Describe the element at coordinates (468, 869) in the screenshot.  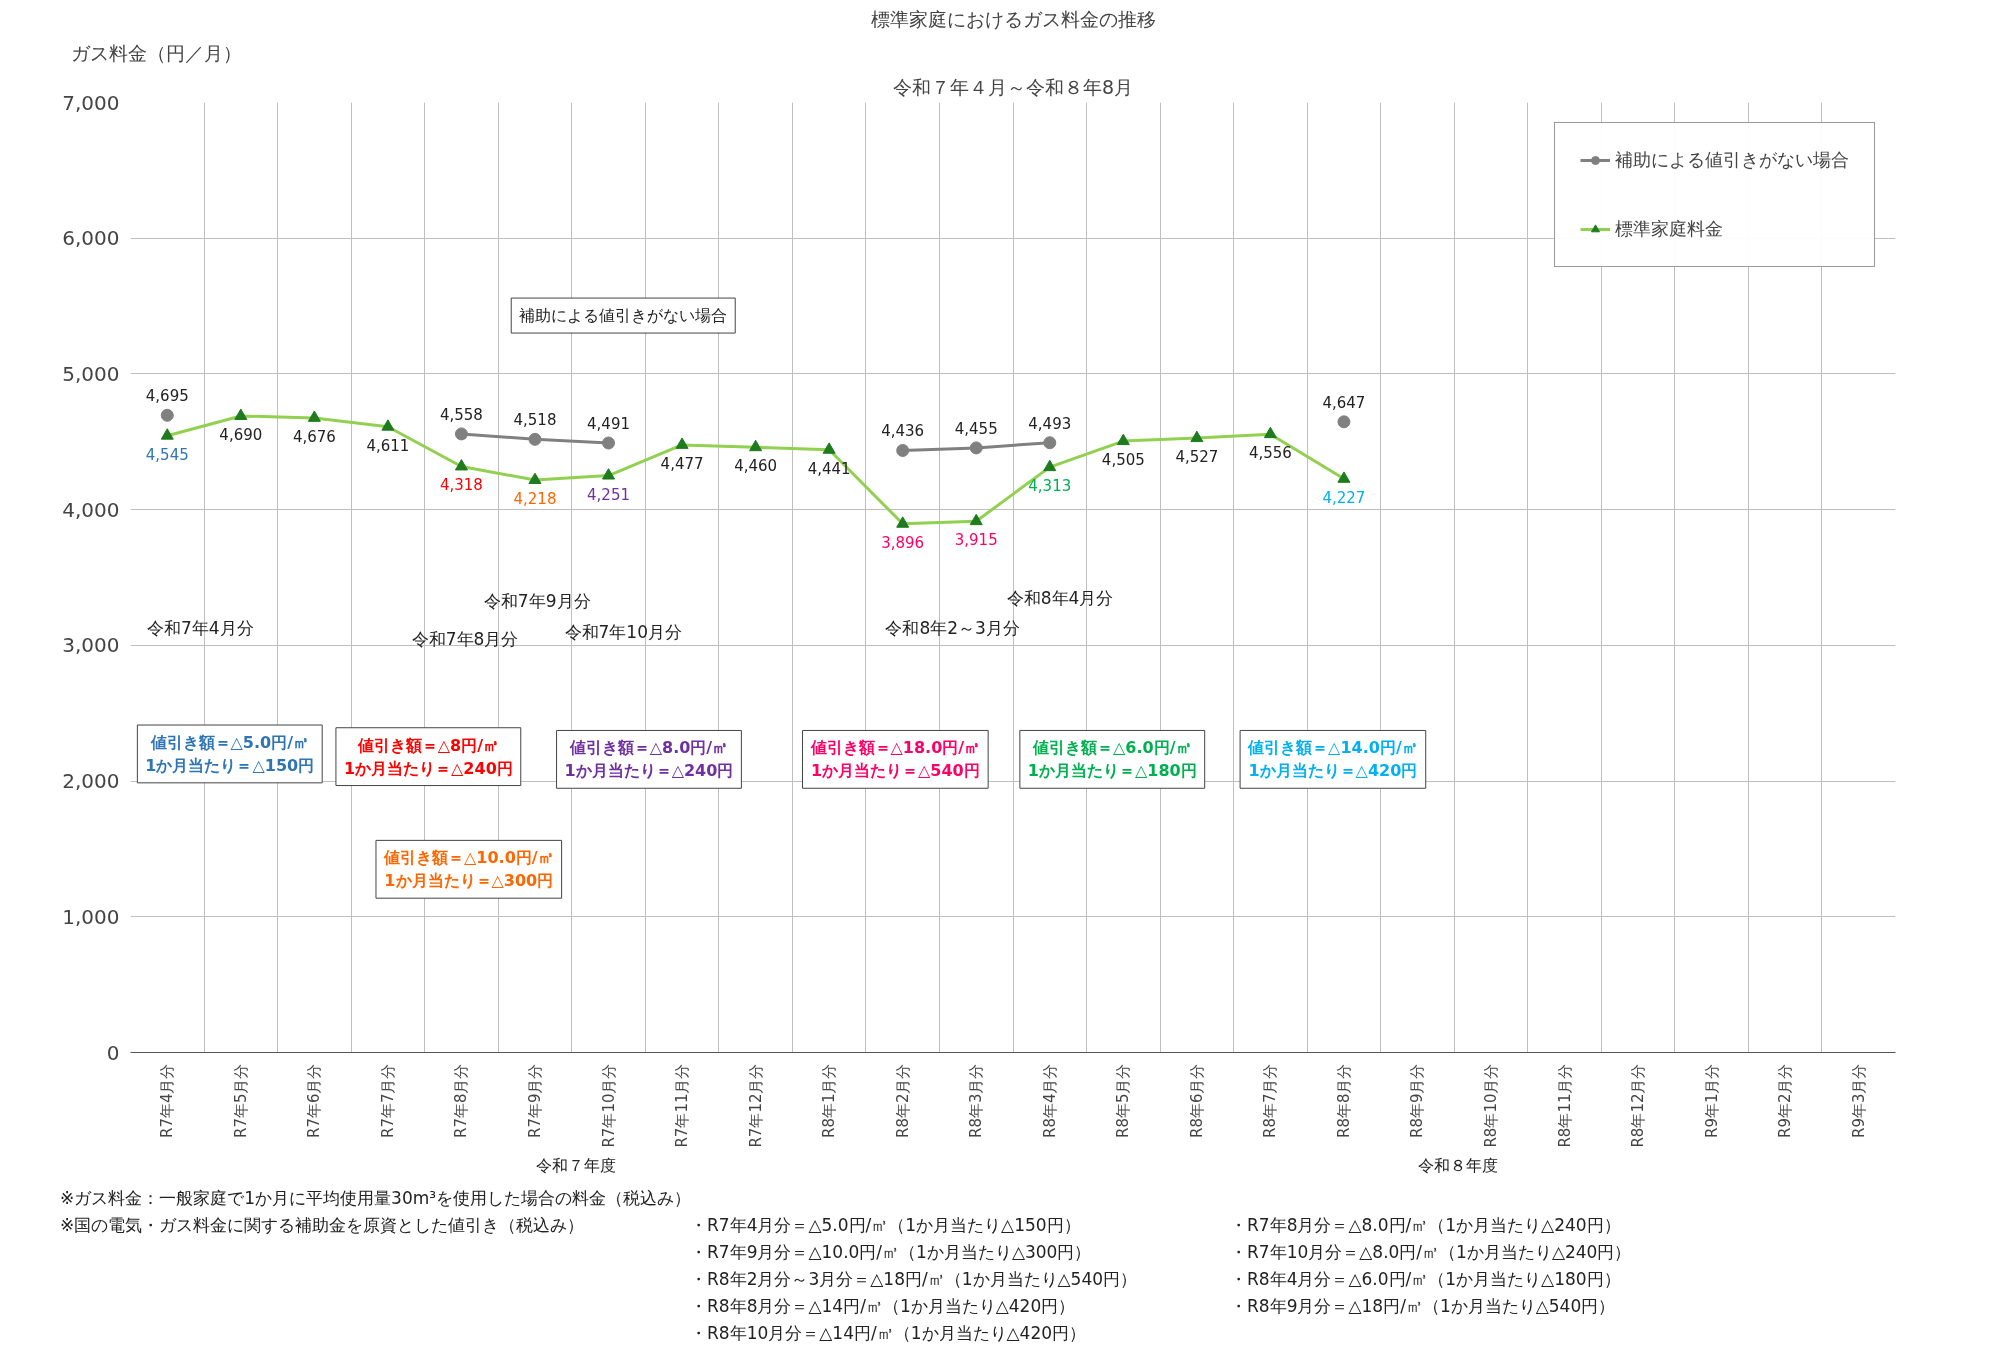
I see `annotation: 値引き額＝△10.0円/㎥ 1か月当たり＝△300円` at that location.